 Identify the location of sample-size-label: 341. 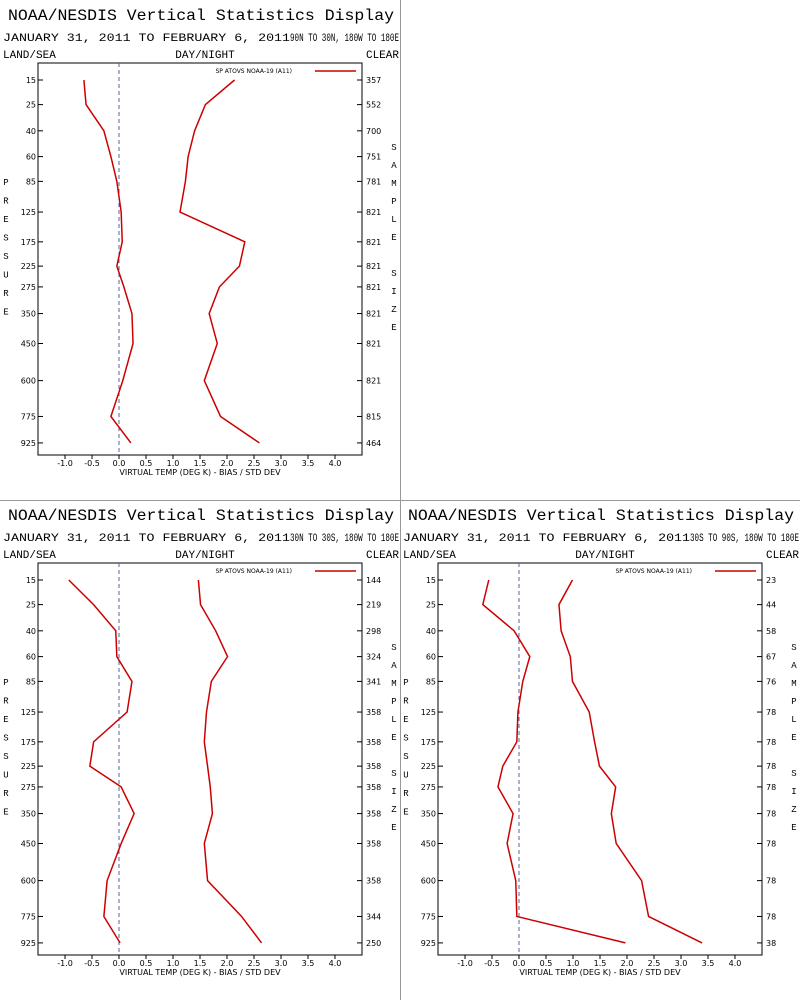
(373, 681).